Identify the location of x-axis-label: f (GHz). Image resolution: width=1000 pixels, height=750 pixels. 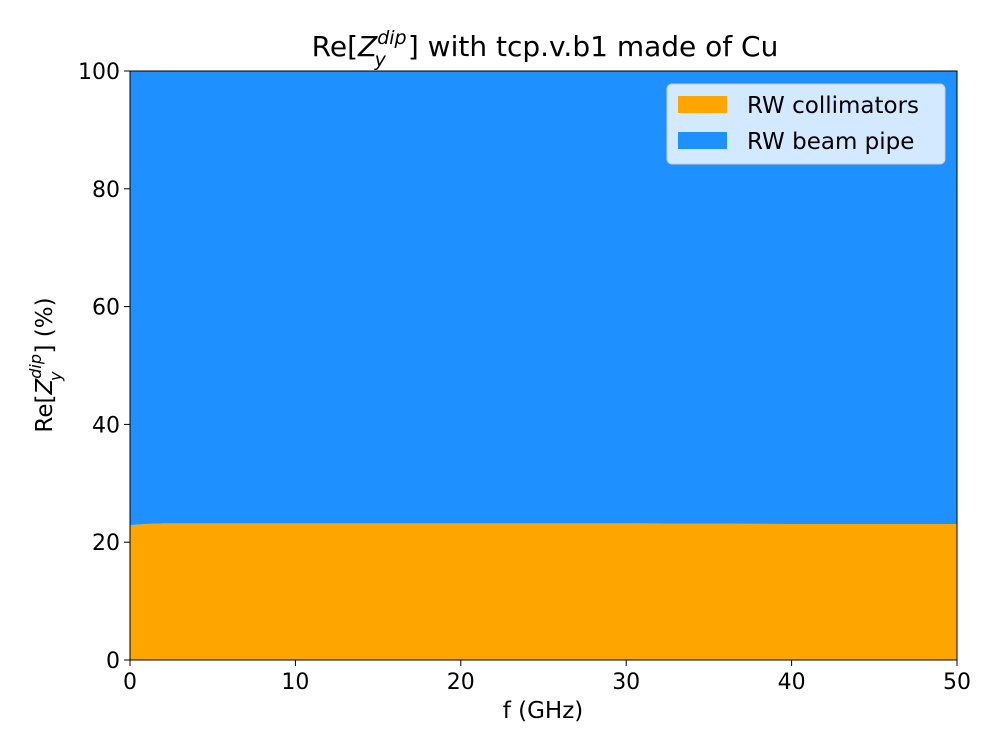
(543, 711).